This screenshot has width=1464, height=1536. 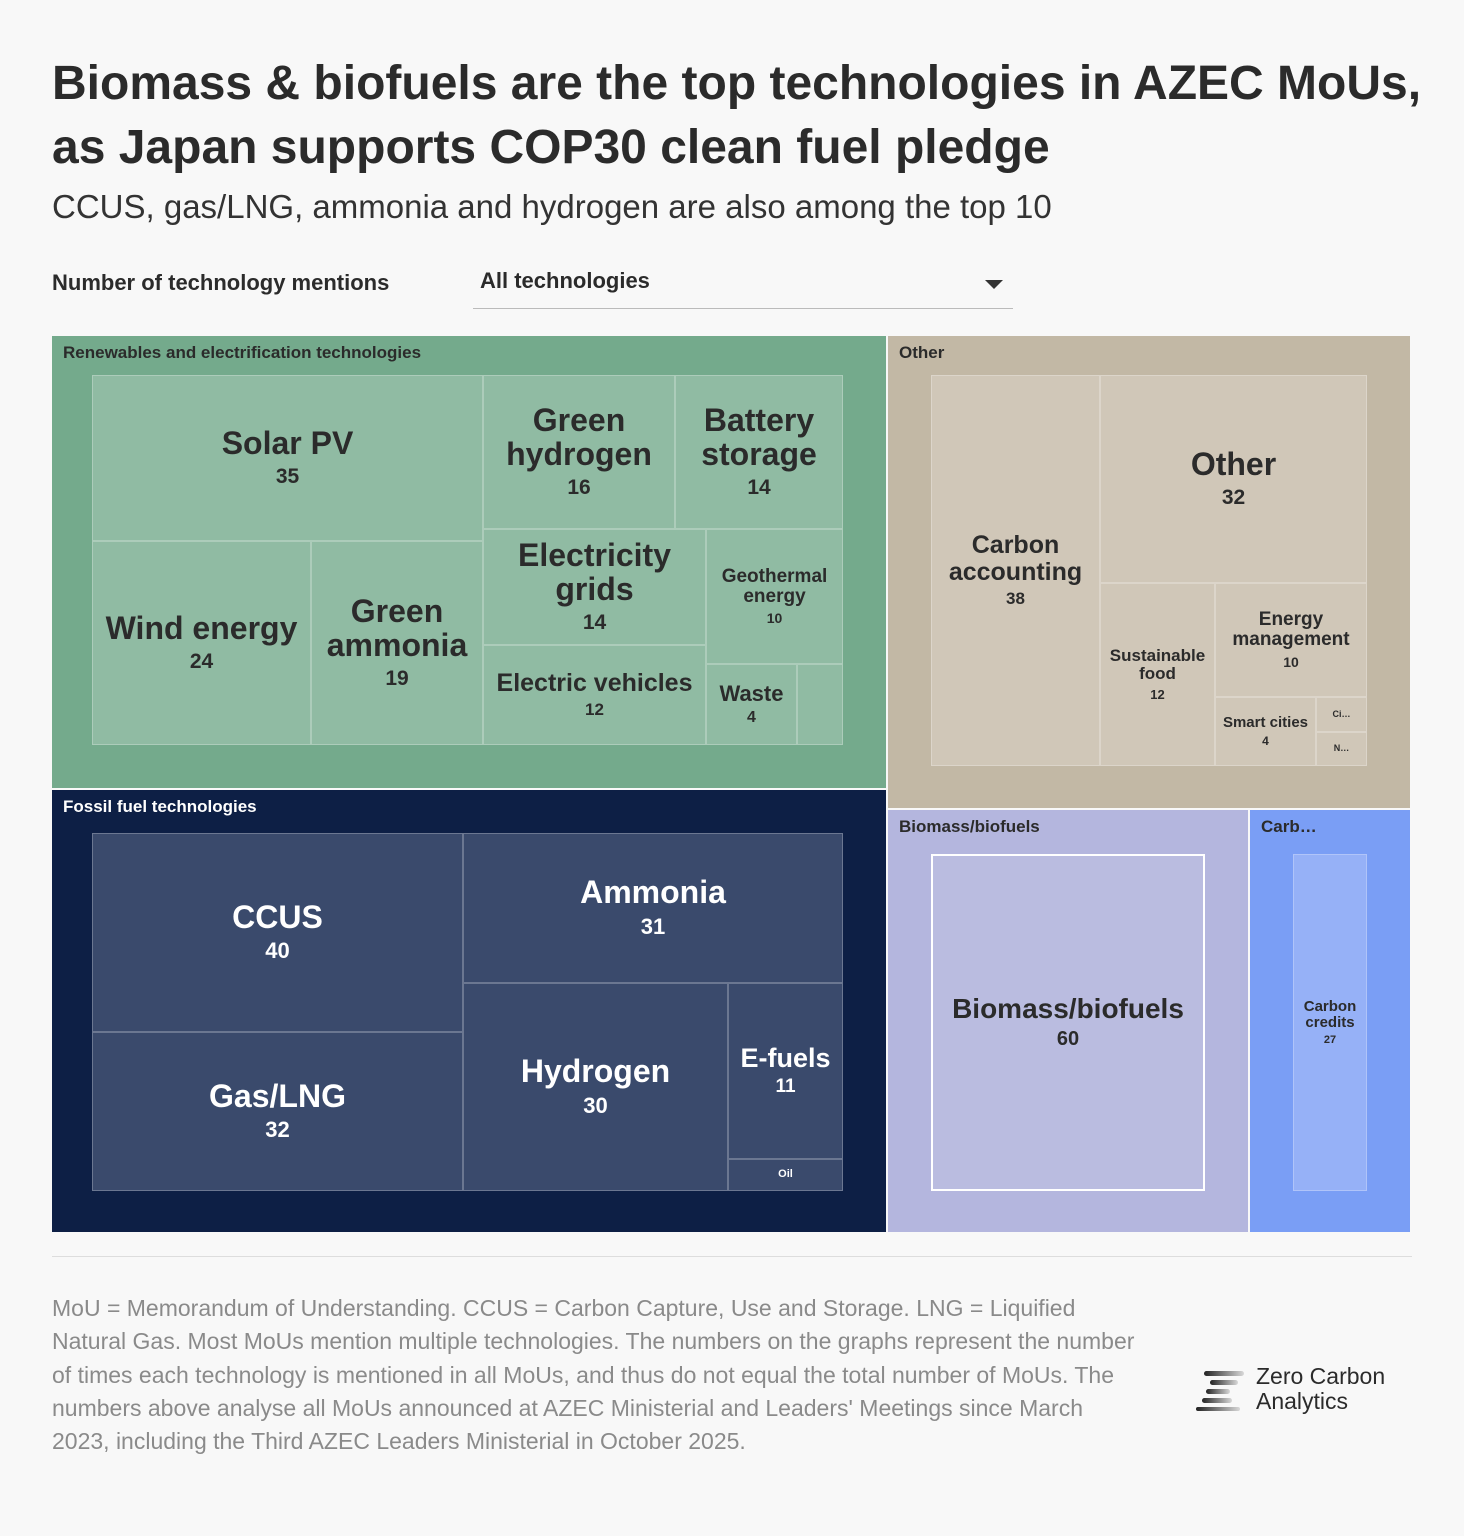 What do you see at coordinates (653, 892) in the screenshot?
I see `cell-label: Ammonia` at bounding box center [653, 892].